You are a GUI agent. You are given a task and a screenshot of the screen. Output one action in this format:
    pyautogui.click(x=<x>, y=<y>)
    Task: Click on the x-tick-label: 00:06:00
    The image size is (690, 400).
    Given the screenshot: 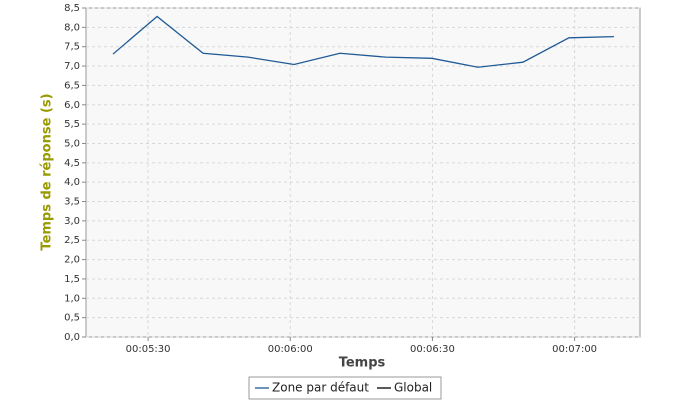 What is the action you would take?
    pyautogui.click(x=290, y=349)
    